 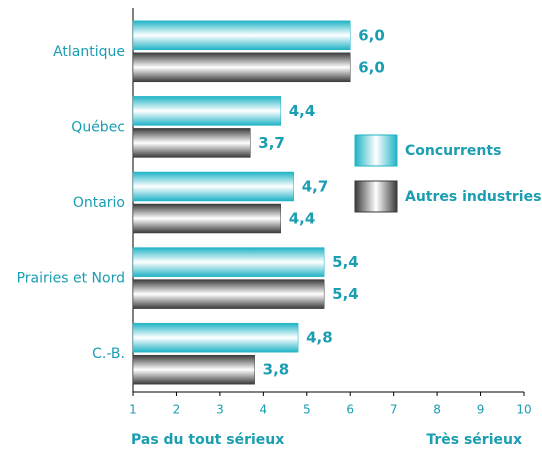 I want to click on x-tick-label: 3, so click(x=220, y=410).